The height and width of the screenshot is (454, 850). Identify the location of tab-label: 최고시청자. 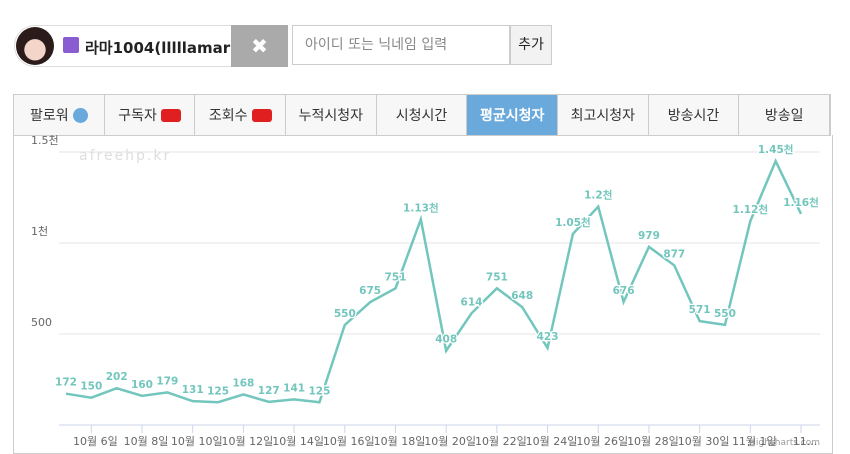
(603, 116).